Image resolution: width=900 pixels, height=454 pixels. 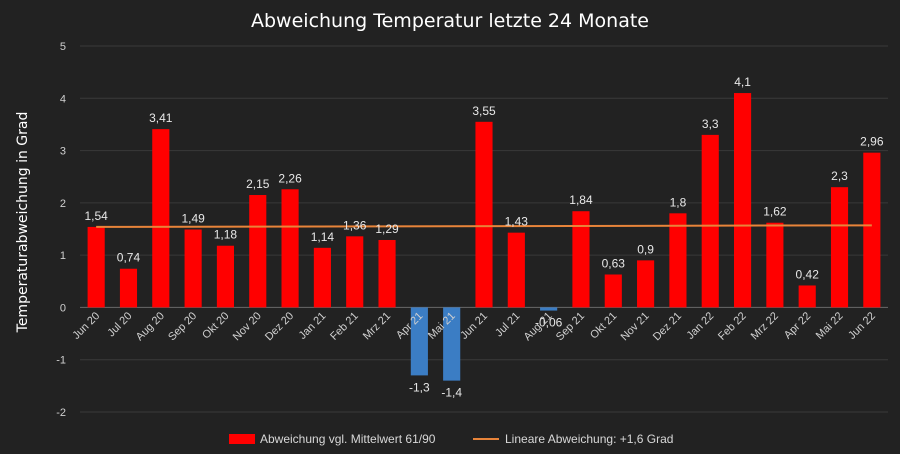 What do you see at coordinates (667, 326) in the screenshot?
I see `x-tick-label: Dez 21` at bounding box center [667, 326].